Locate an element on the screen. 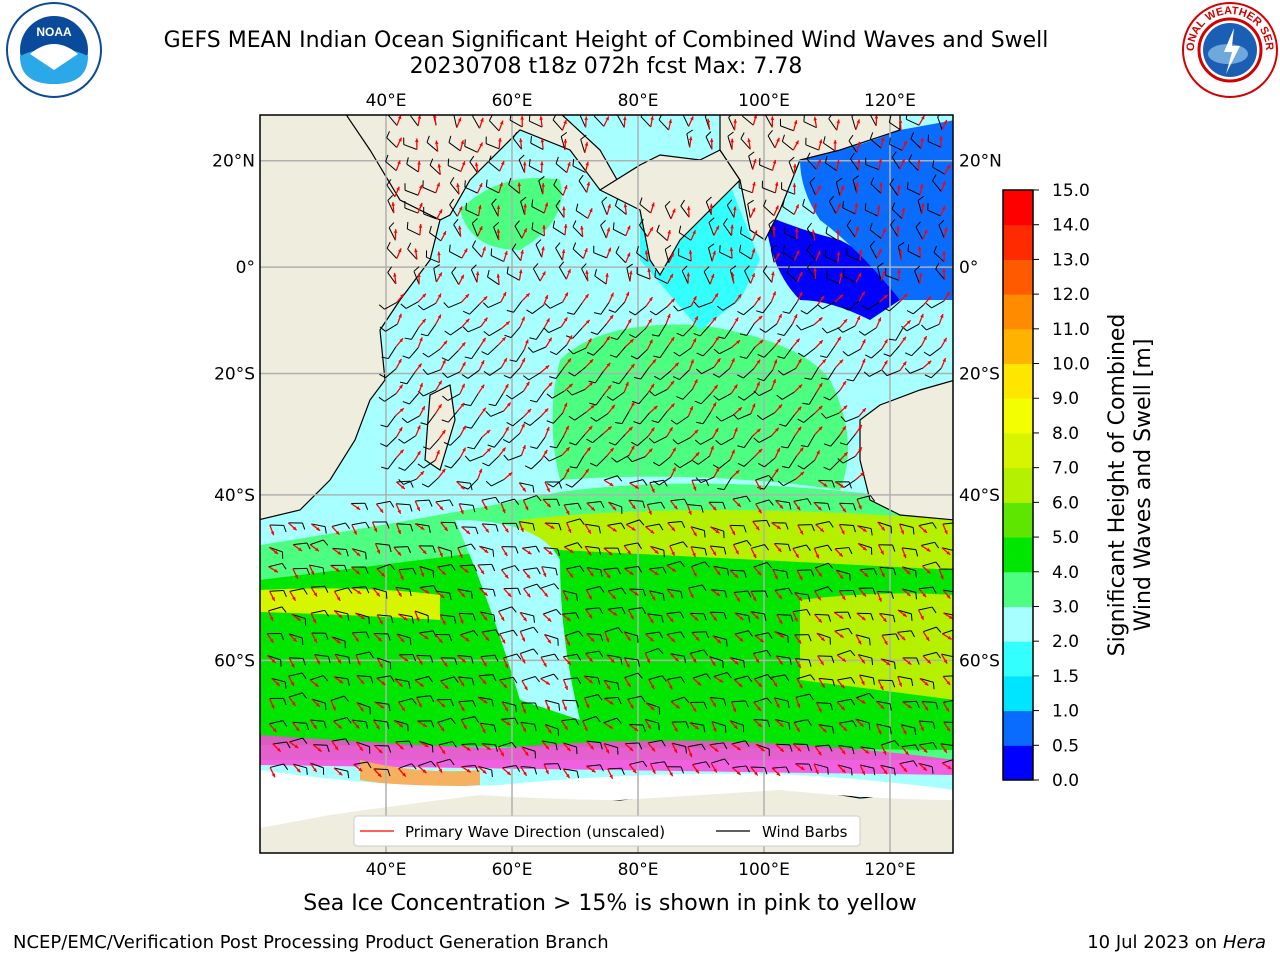 The height and width of the screenshot is (960, 1280). colorbar-tick: 3.0 is located at coordinates (1065, 607).